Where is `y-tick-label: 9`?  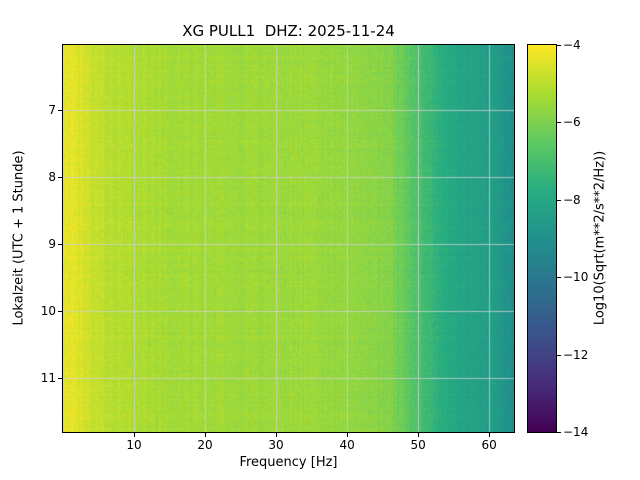
y-tick-label: 9 is located at coordinates (52, 243).